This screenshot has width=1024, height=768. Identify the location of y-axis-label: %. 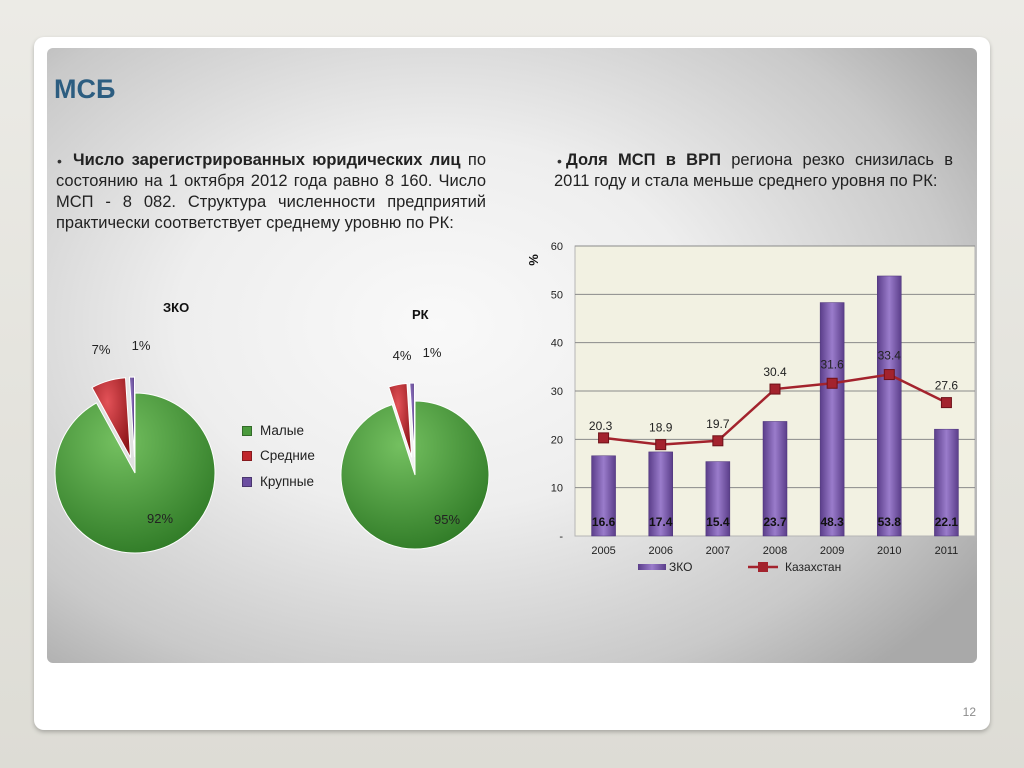
(533, 260).